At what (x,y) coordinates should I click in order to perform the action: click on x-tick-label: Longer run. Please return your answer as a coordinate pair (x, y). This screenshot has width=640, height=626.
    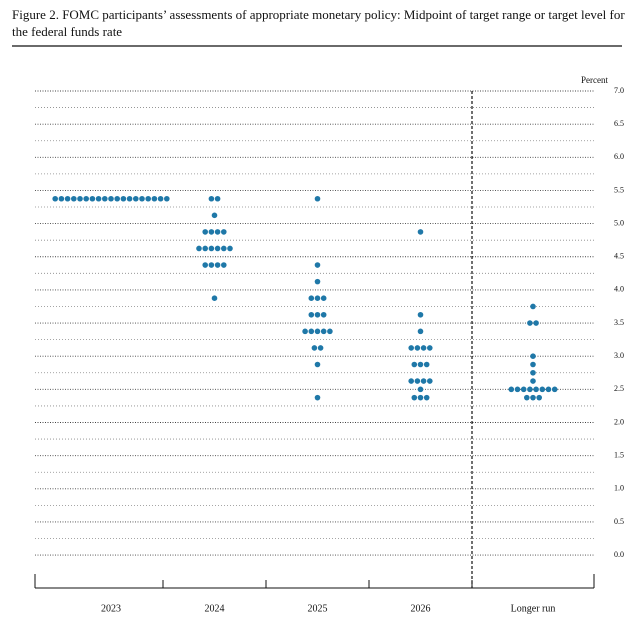
    Looking at the image, I should click on (533, 608).